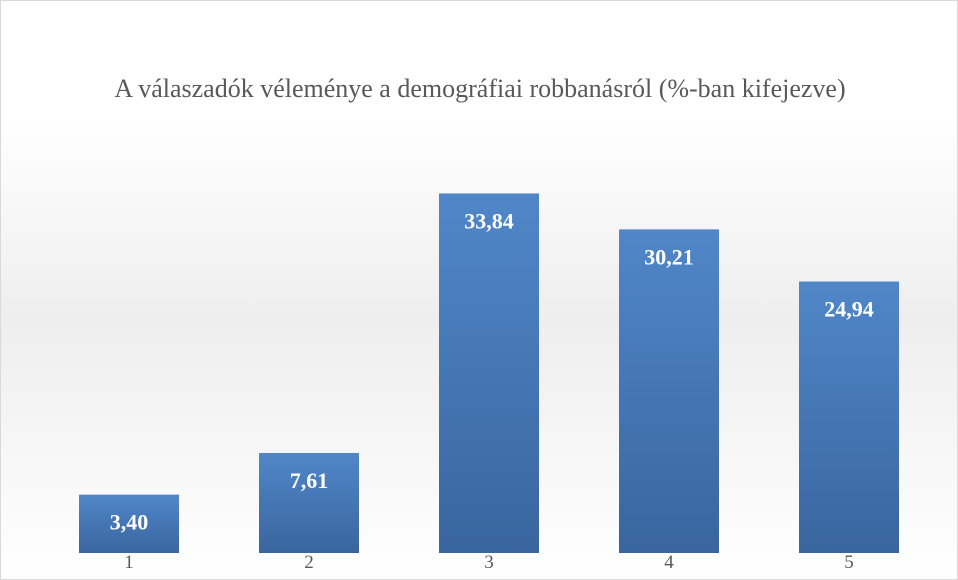  Describe the element at coordinates (669, 256) in the screenshot. I see `data-label: 30,21` at that location.